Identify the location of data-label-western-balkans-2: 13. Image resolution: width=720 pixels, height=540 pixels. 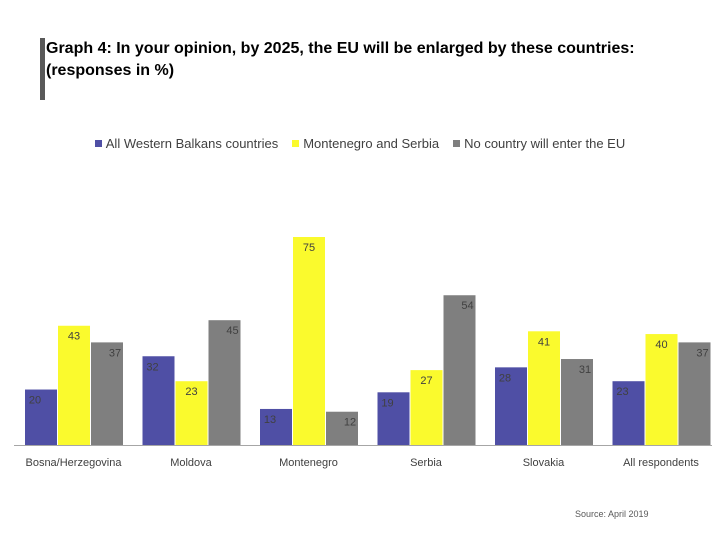
(270, 420).